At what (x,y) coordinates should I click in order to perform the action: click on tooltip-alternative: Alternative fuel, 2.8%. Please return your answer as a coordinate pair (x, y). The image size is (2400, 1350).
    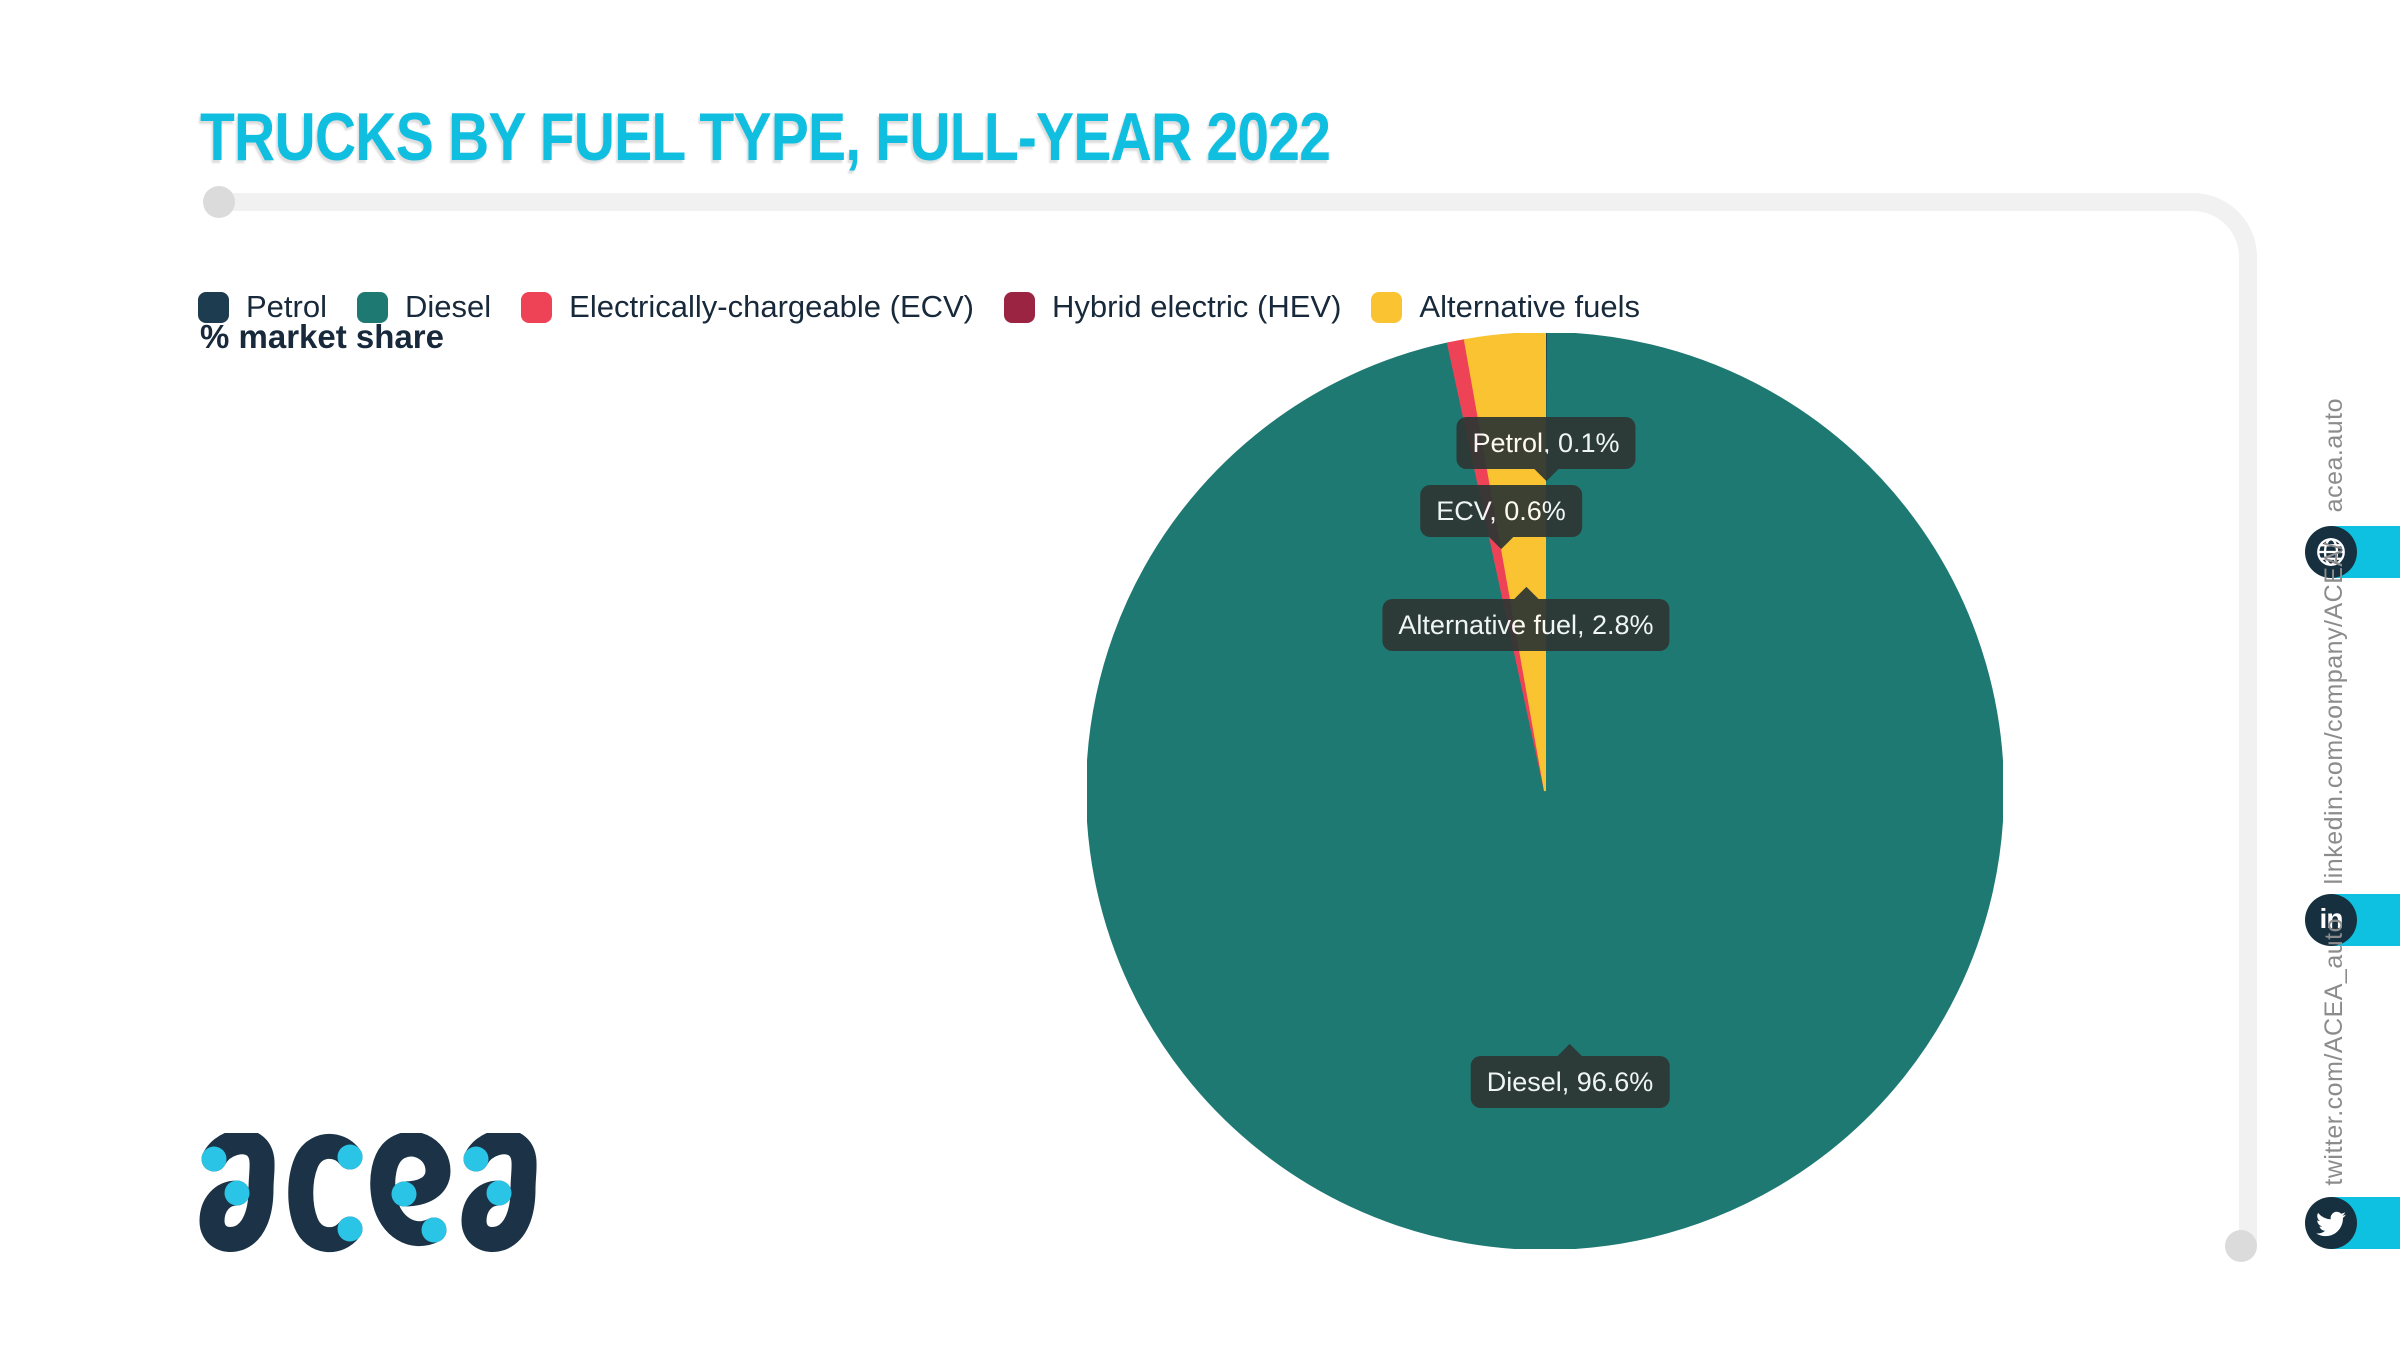
    Looking at the image, I should click on (1526, 618).